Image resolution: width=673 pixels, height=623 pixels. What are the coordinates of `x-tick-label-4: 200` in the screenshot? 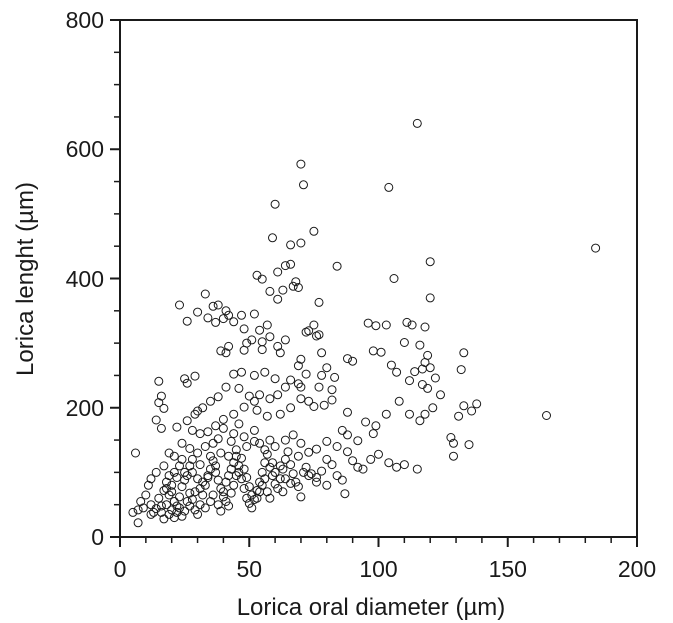 It's located at (637, 569).